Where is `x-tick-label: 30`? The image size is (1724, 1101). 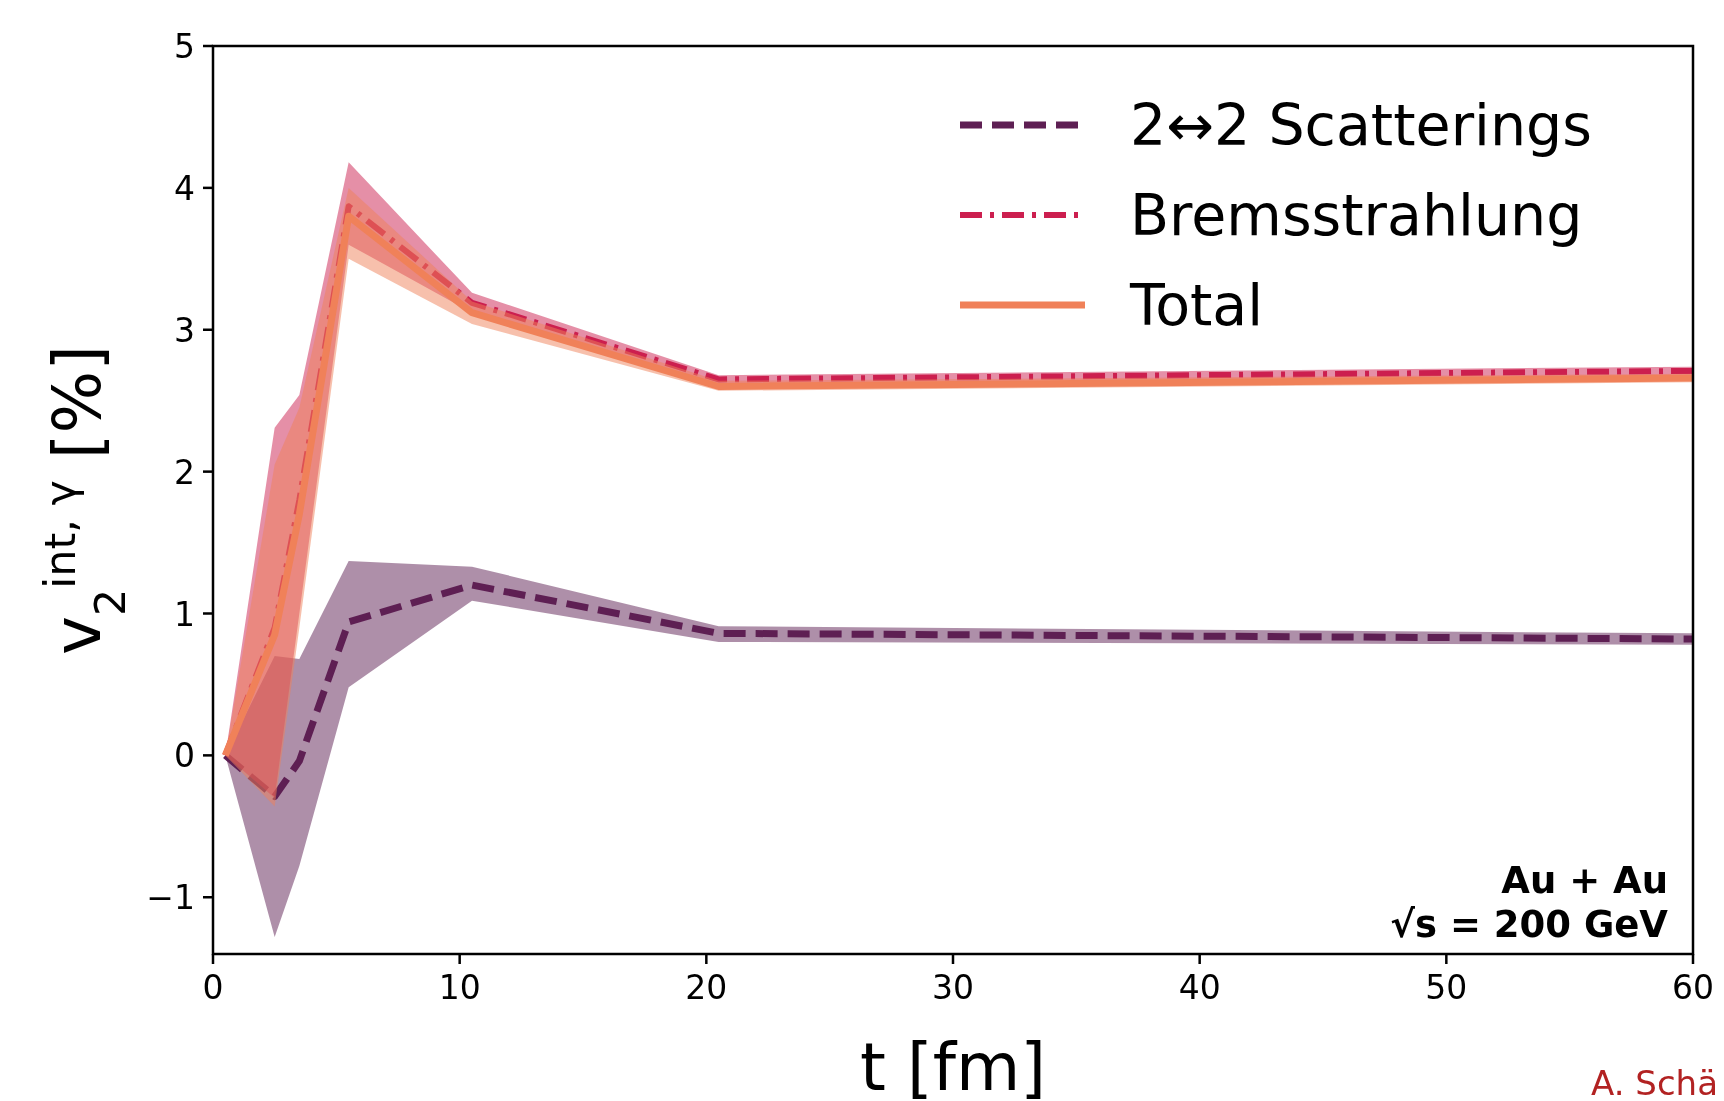 x-tick-label: 30 is located at coordinates (953, 987).